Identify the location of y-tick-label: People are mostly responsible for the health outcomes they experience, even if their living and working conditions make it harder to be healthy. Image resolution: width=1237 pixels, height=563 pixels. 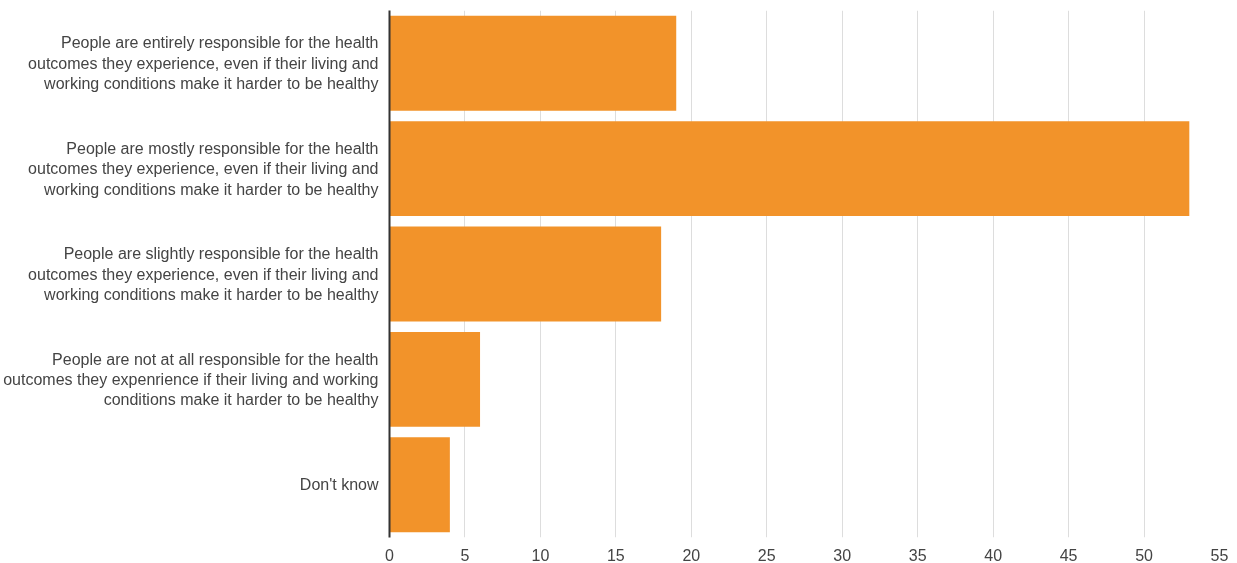
(203, 168).